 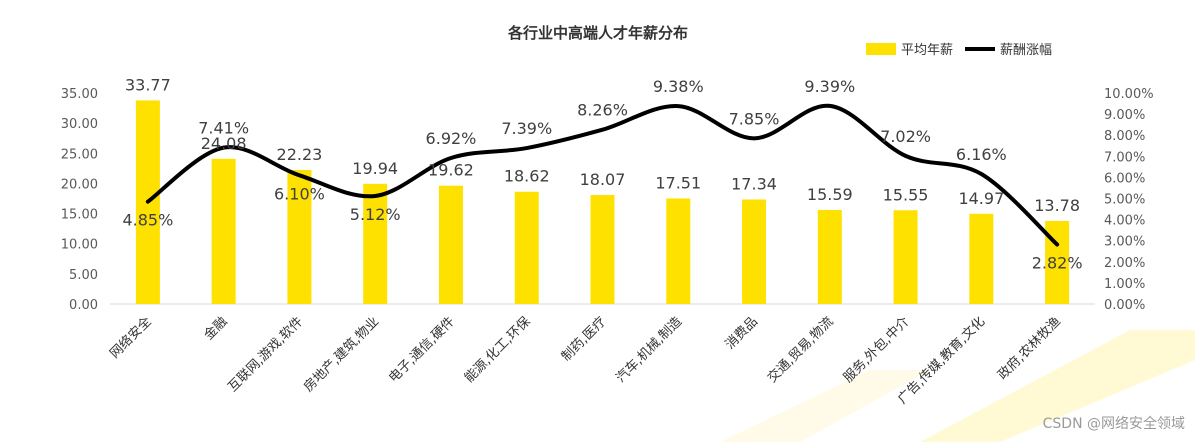 What do you see at coordinates (79, 184) in the screenshot?
I see `left-tick-label: 20.00` at bounding box center [79, 184].